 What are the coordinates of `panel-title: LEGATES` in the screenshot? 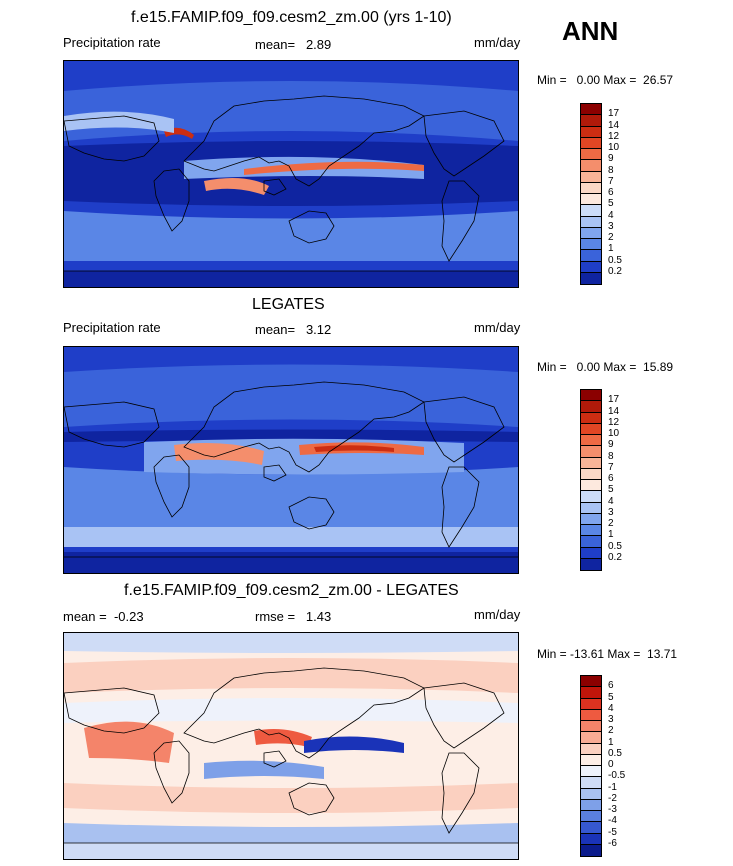 It's located at (288, 304).